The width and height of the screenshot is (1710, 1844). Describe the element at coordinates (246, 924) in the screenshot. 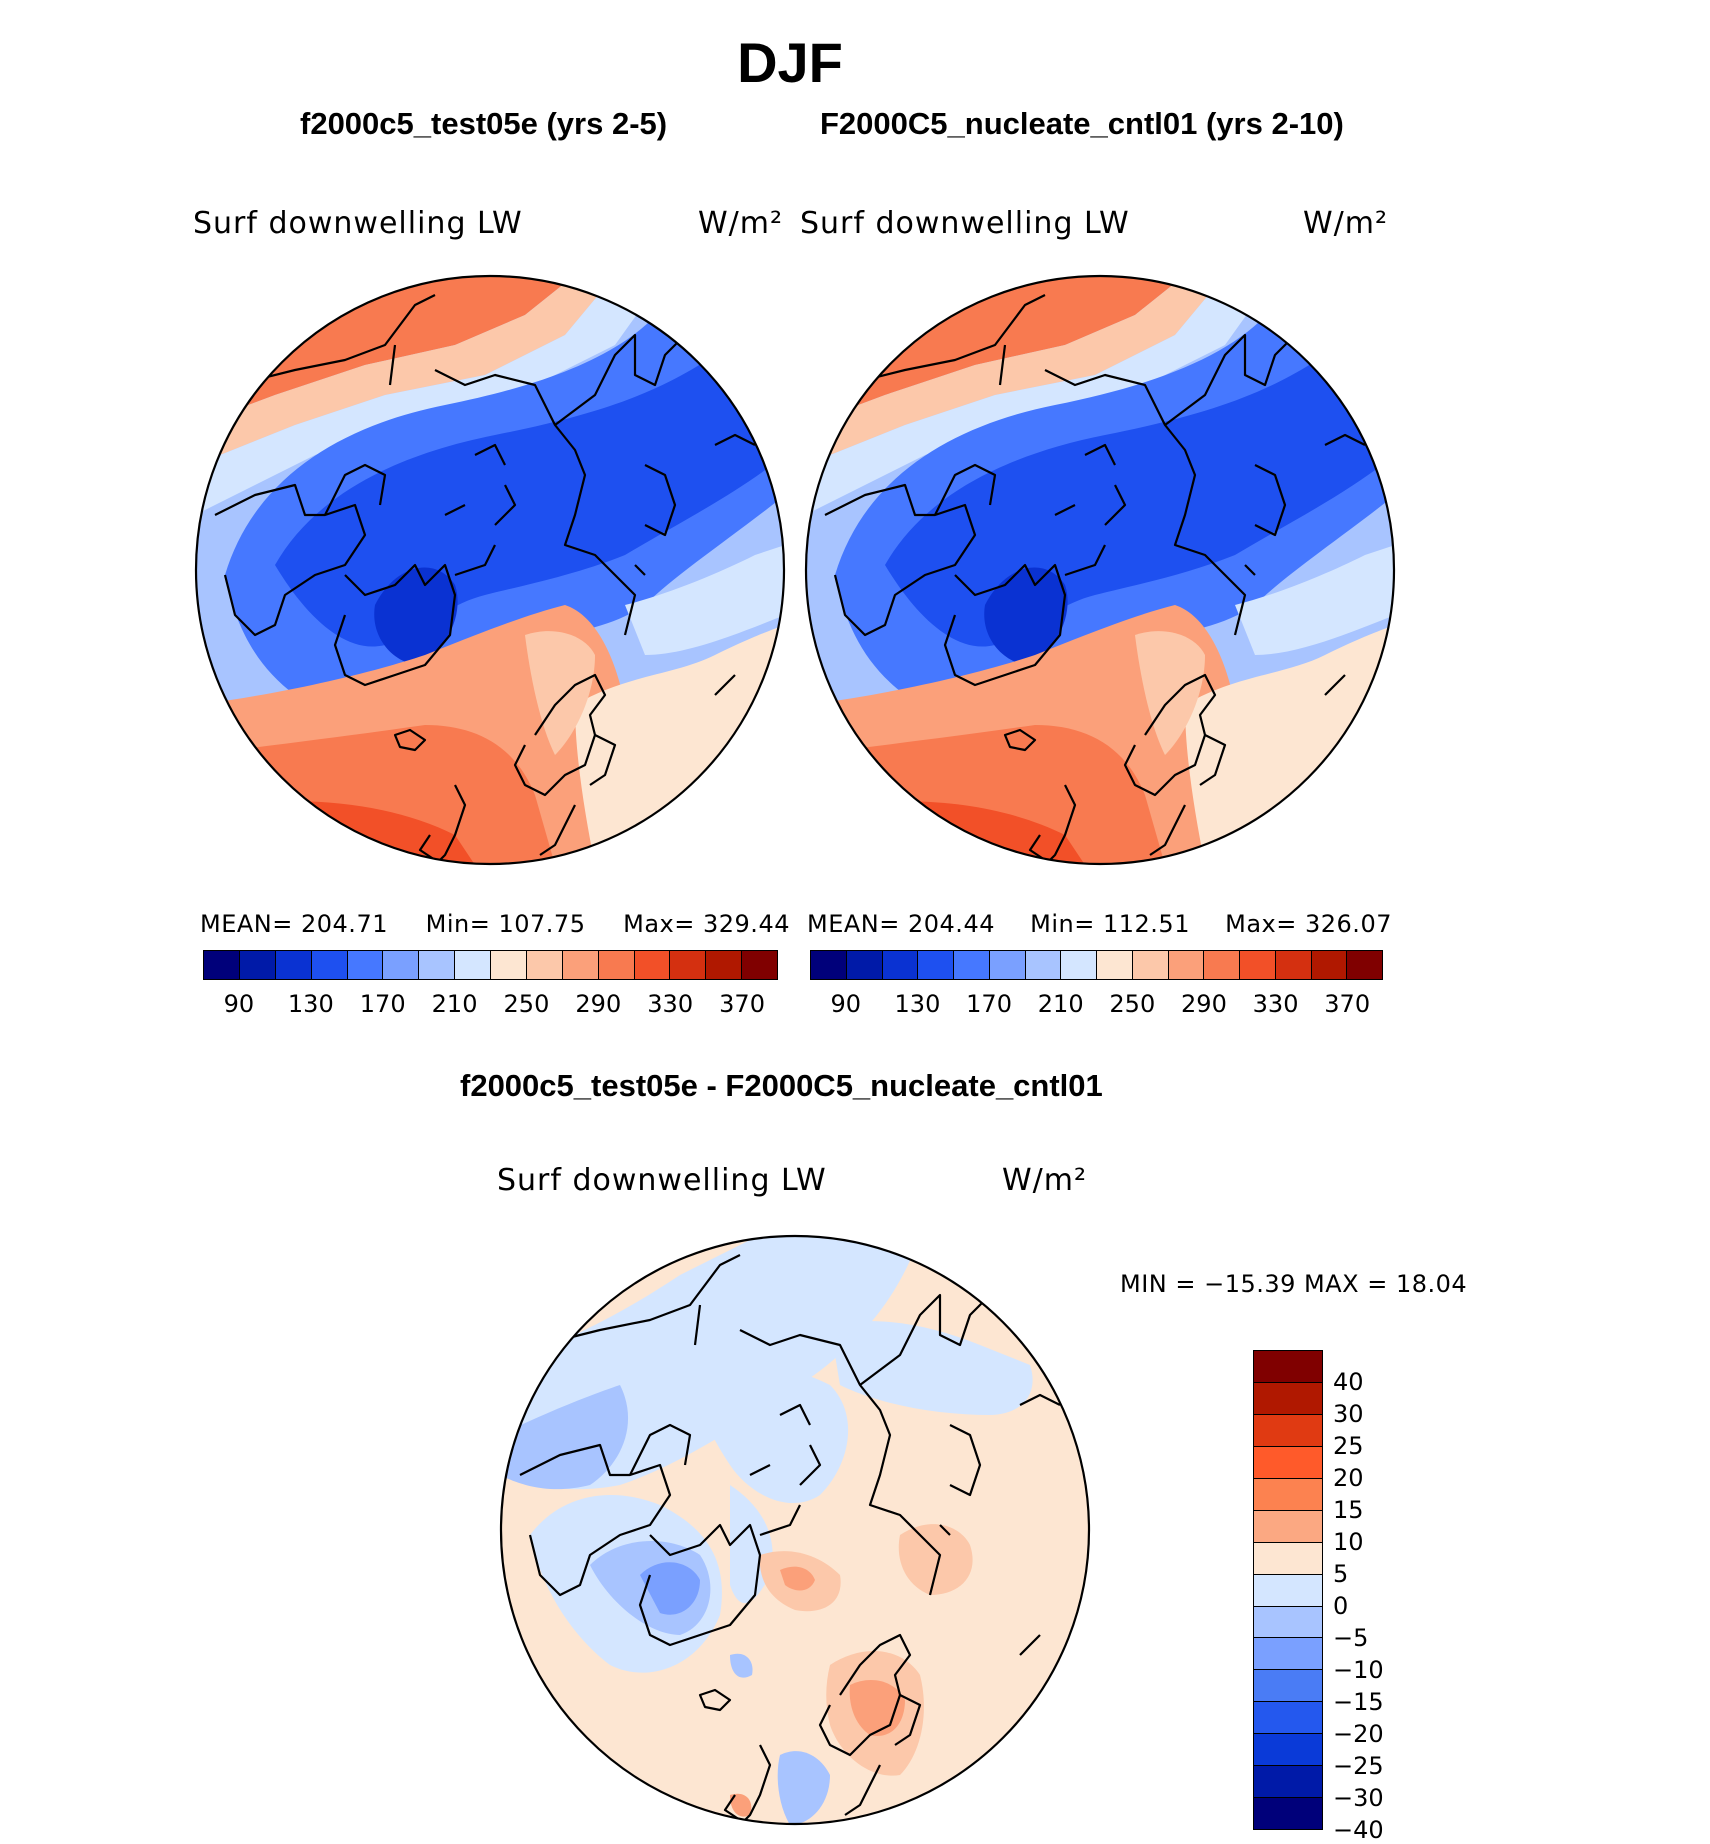

I see `panel1-mean-label: MEAN=` at that location.